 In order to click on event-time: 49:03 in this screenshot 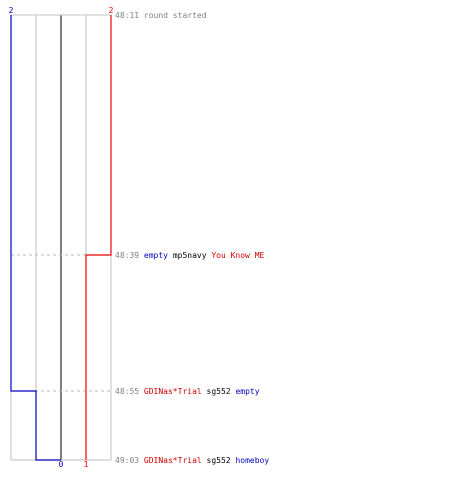, I will do `click(129, 460)`.